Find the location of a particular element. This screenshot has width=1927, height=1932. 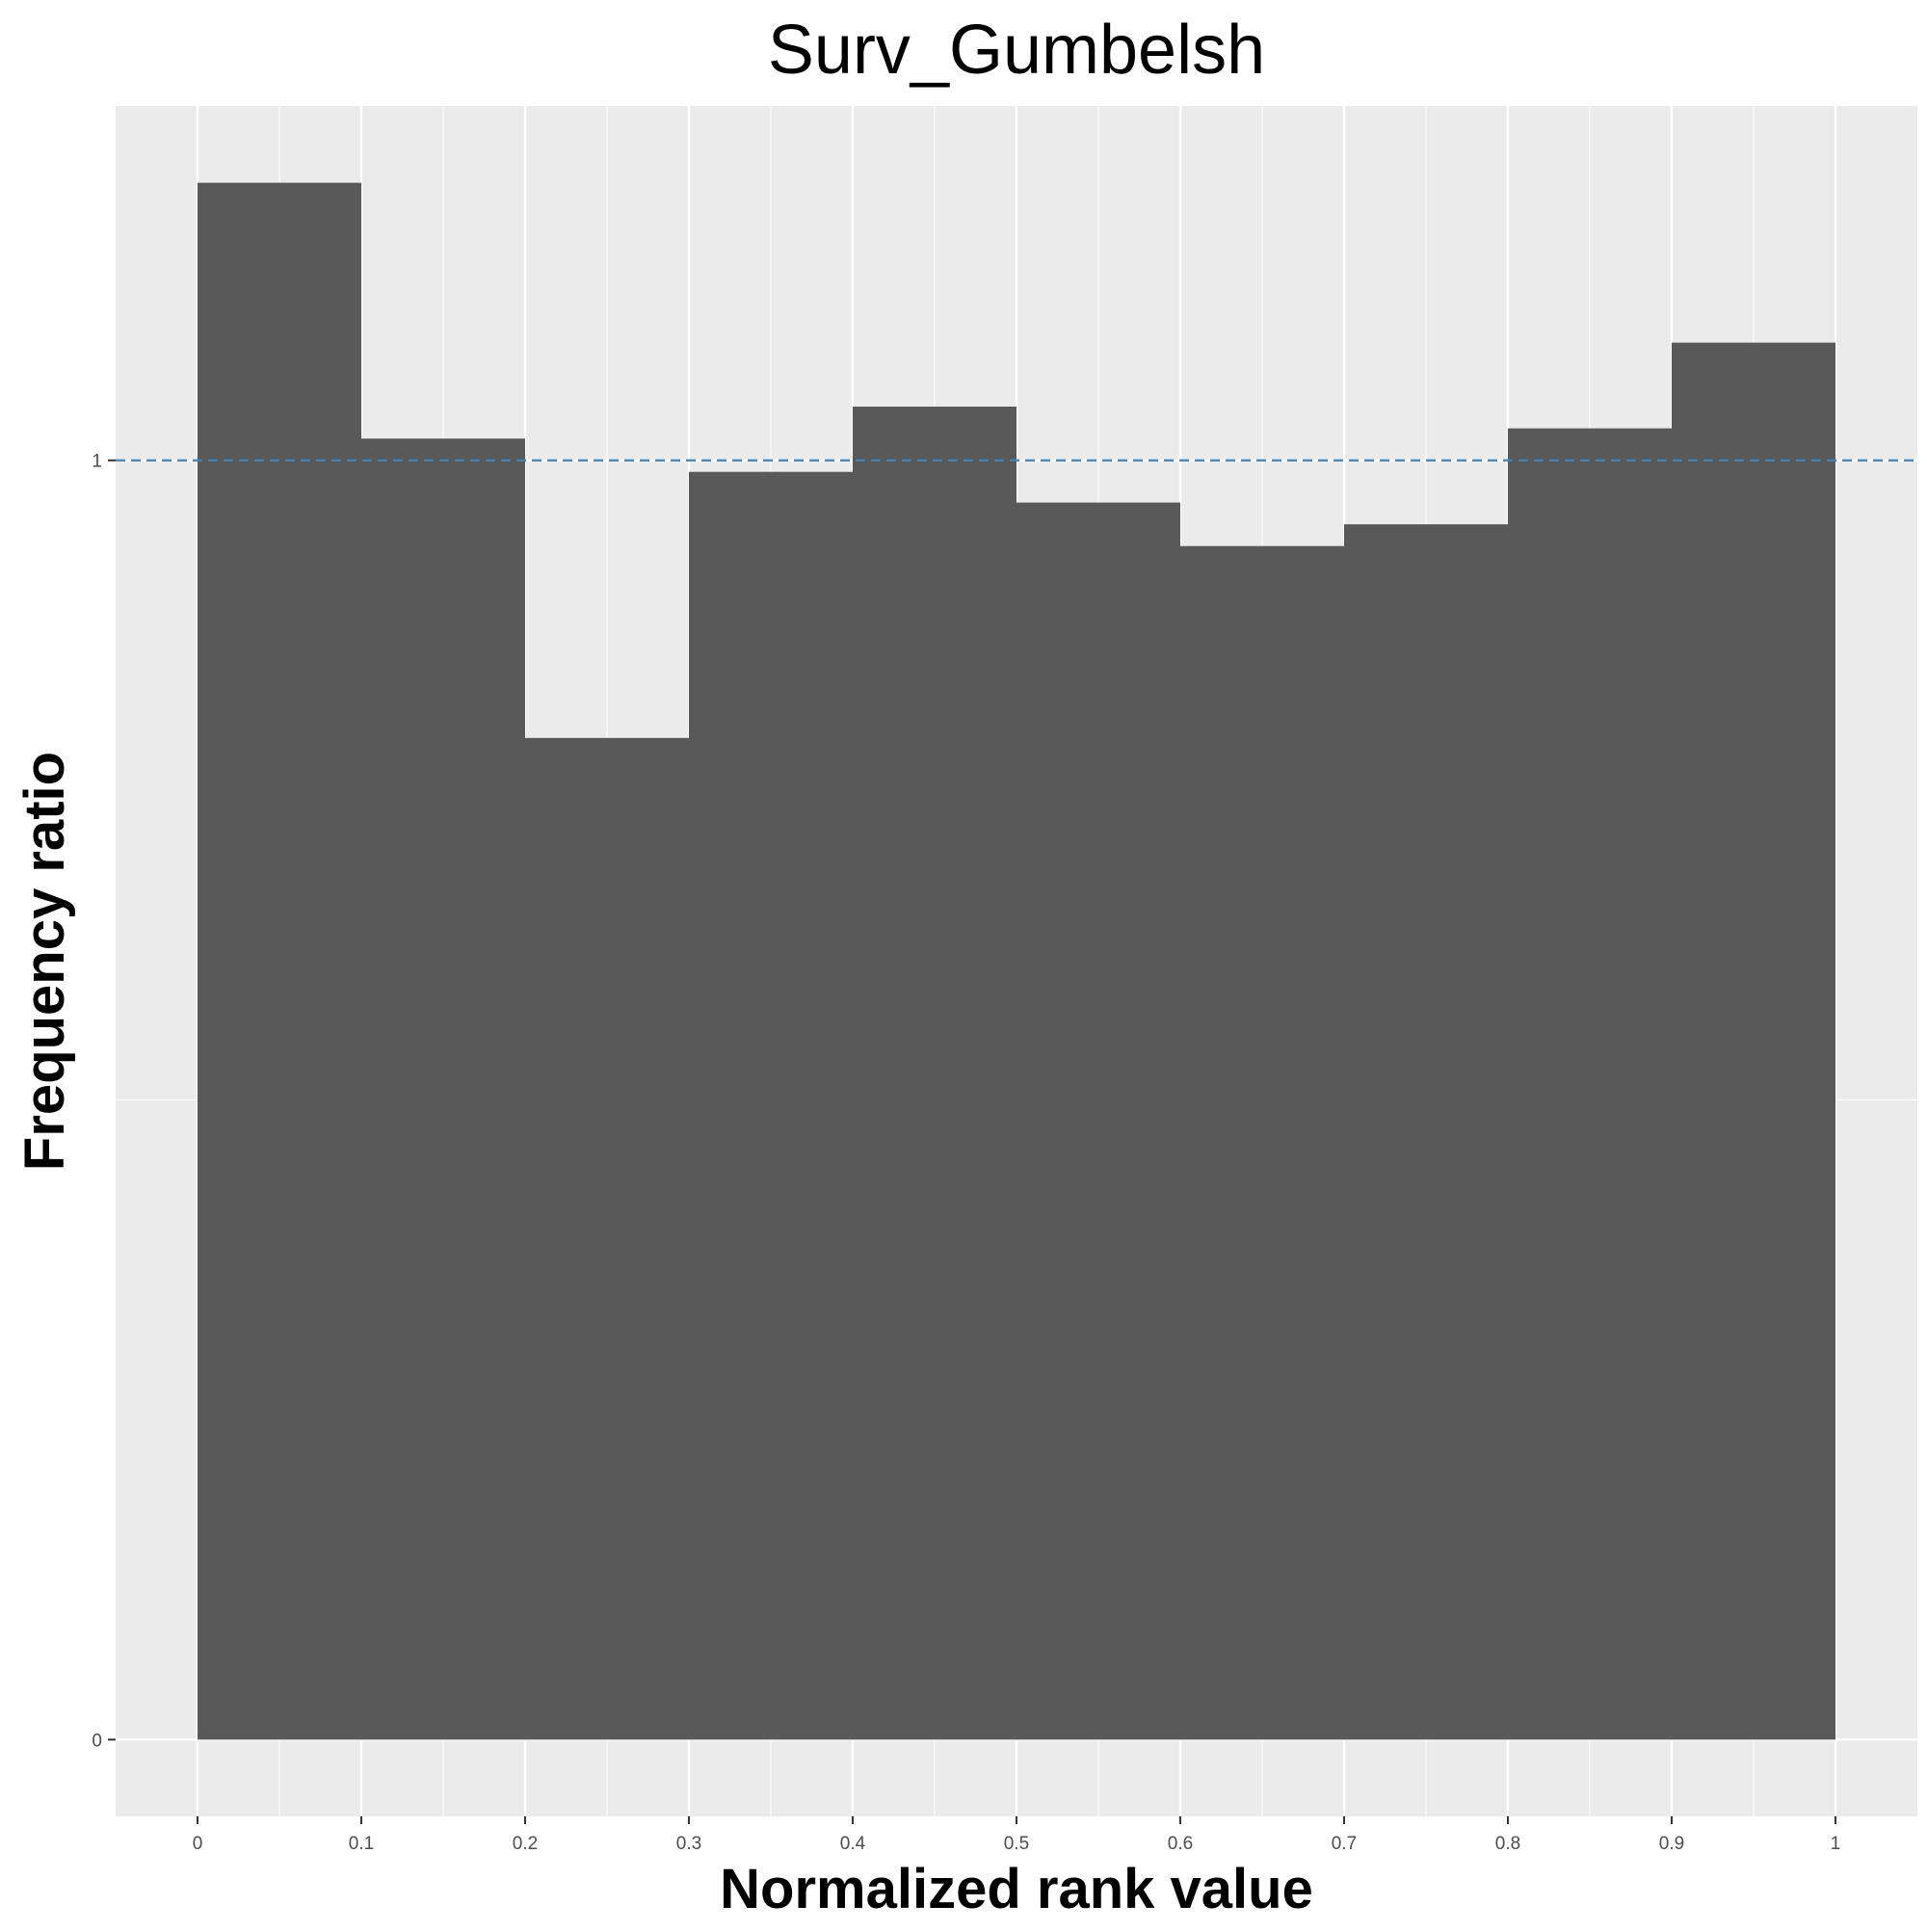

x-tick-label: 0.3 is located at coordinates (689, 1844).